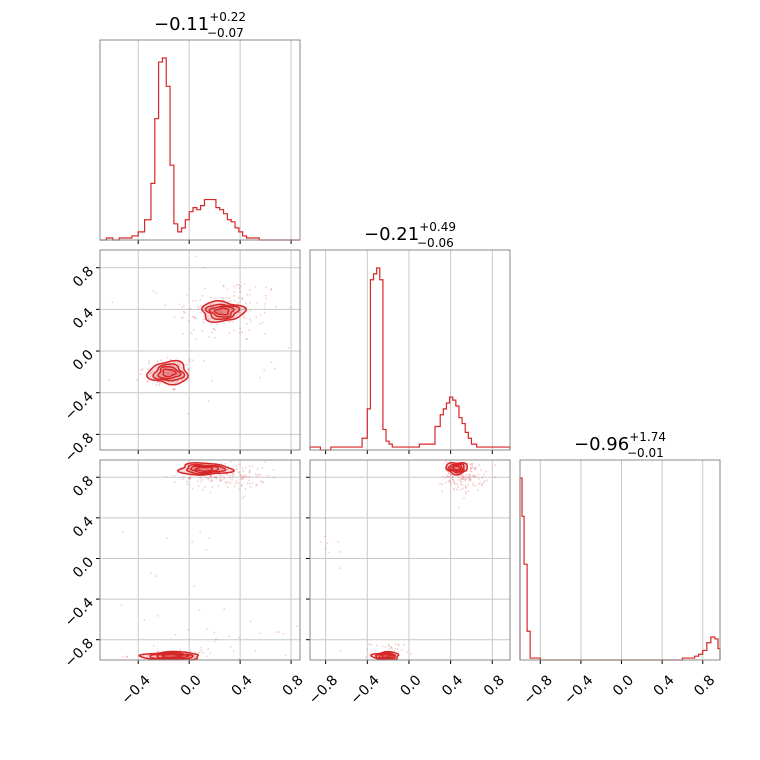 Image resolution: width=760 pixels, height=760 pixels. Describe the element at coordinates (410, 350) in the screenshot. I see `panel-background` at that location.